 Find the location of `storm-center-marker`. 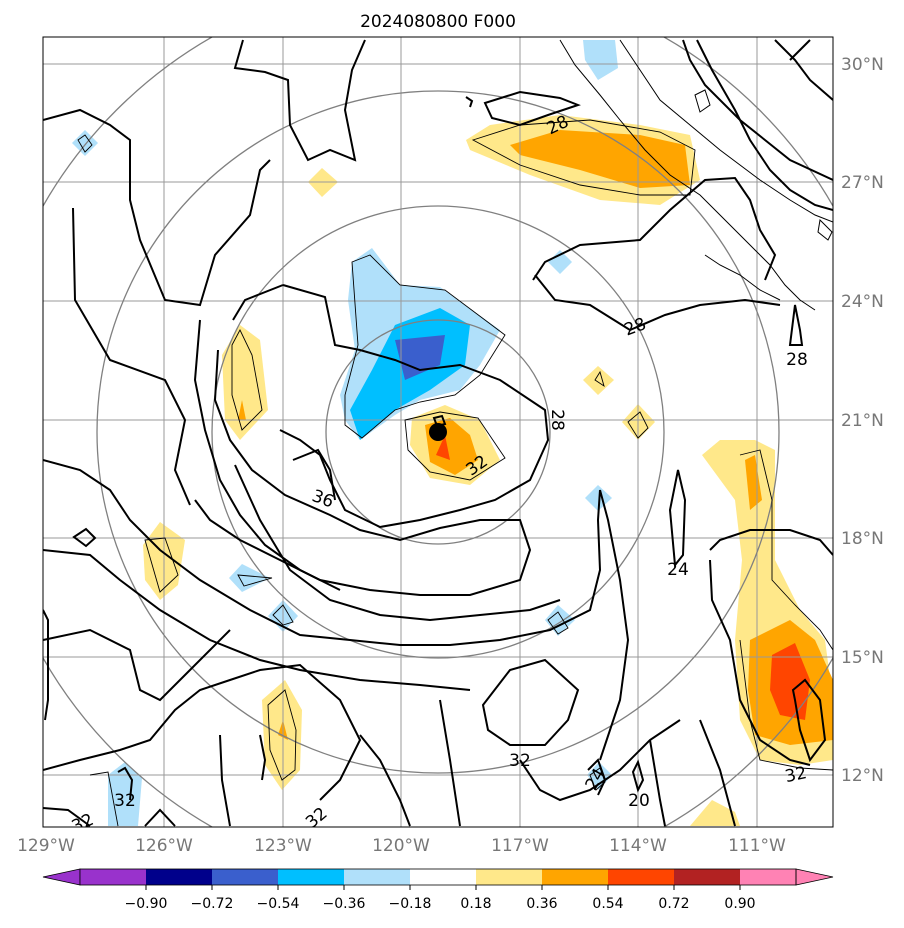

storm-center-marker is located at coordinates (438, 427).